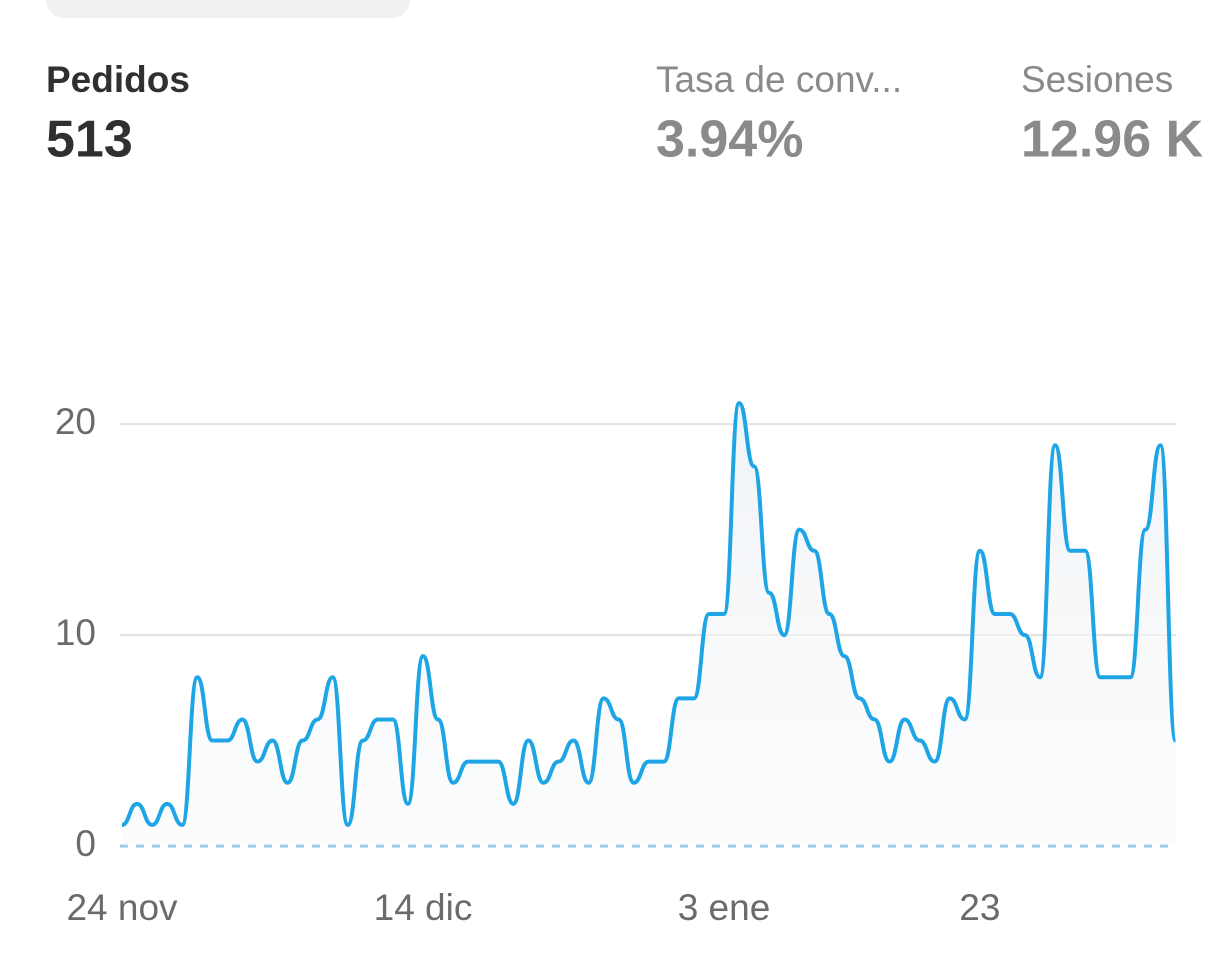  Describe the element at coordinates (1097, 79) in the screenshot. I see `metric-label: Sesiones` at that location.